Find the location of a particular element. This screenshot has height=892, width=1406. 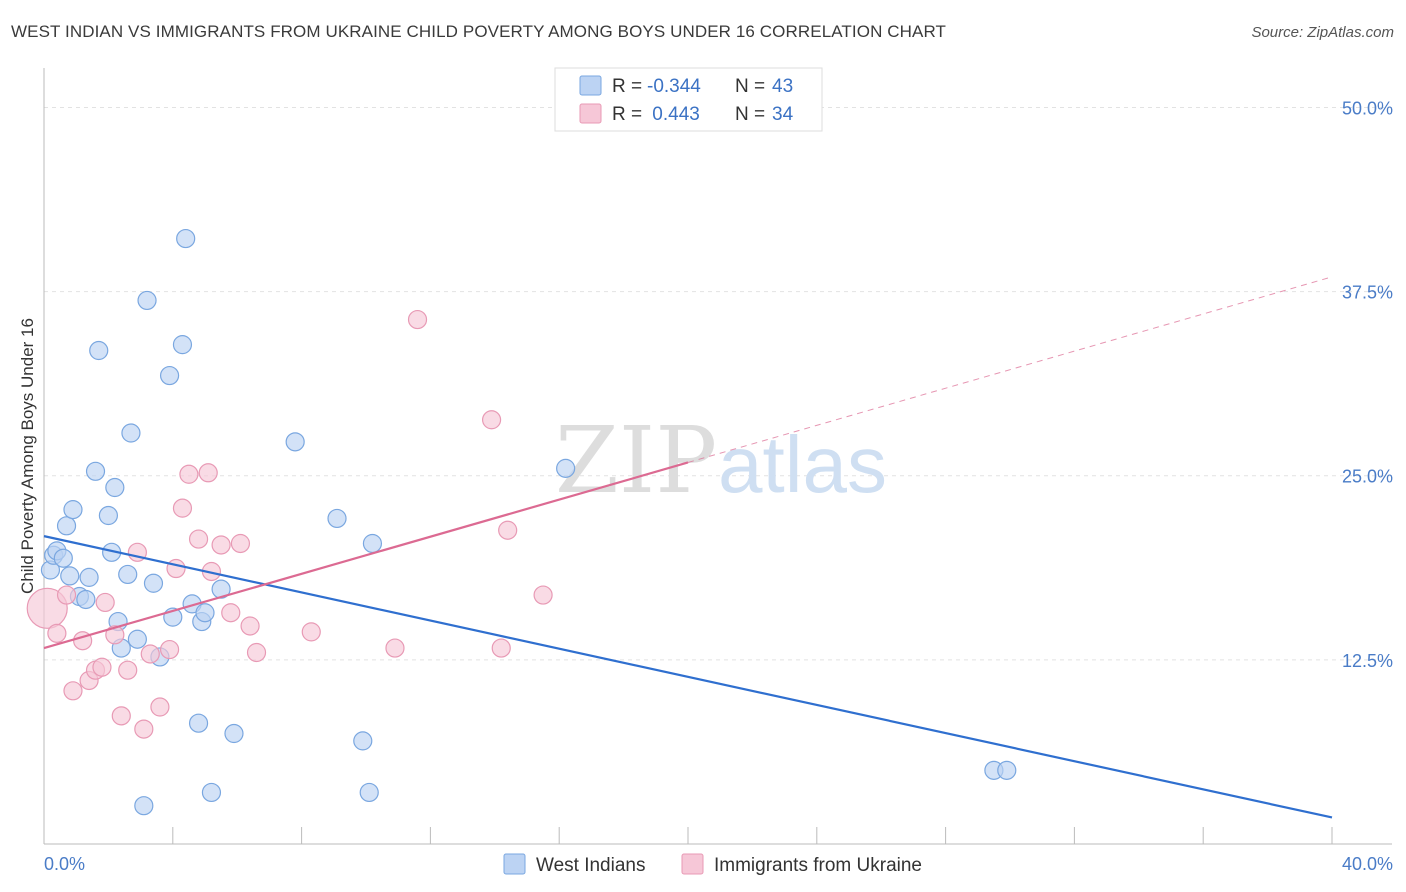

legend-r-label-2: R = is located at coordinates (627, 114).